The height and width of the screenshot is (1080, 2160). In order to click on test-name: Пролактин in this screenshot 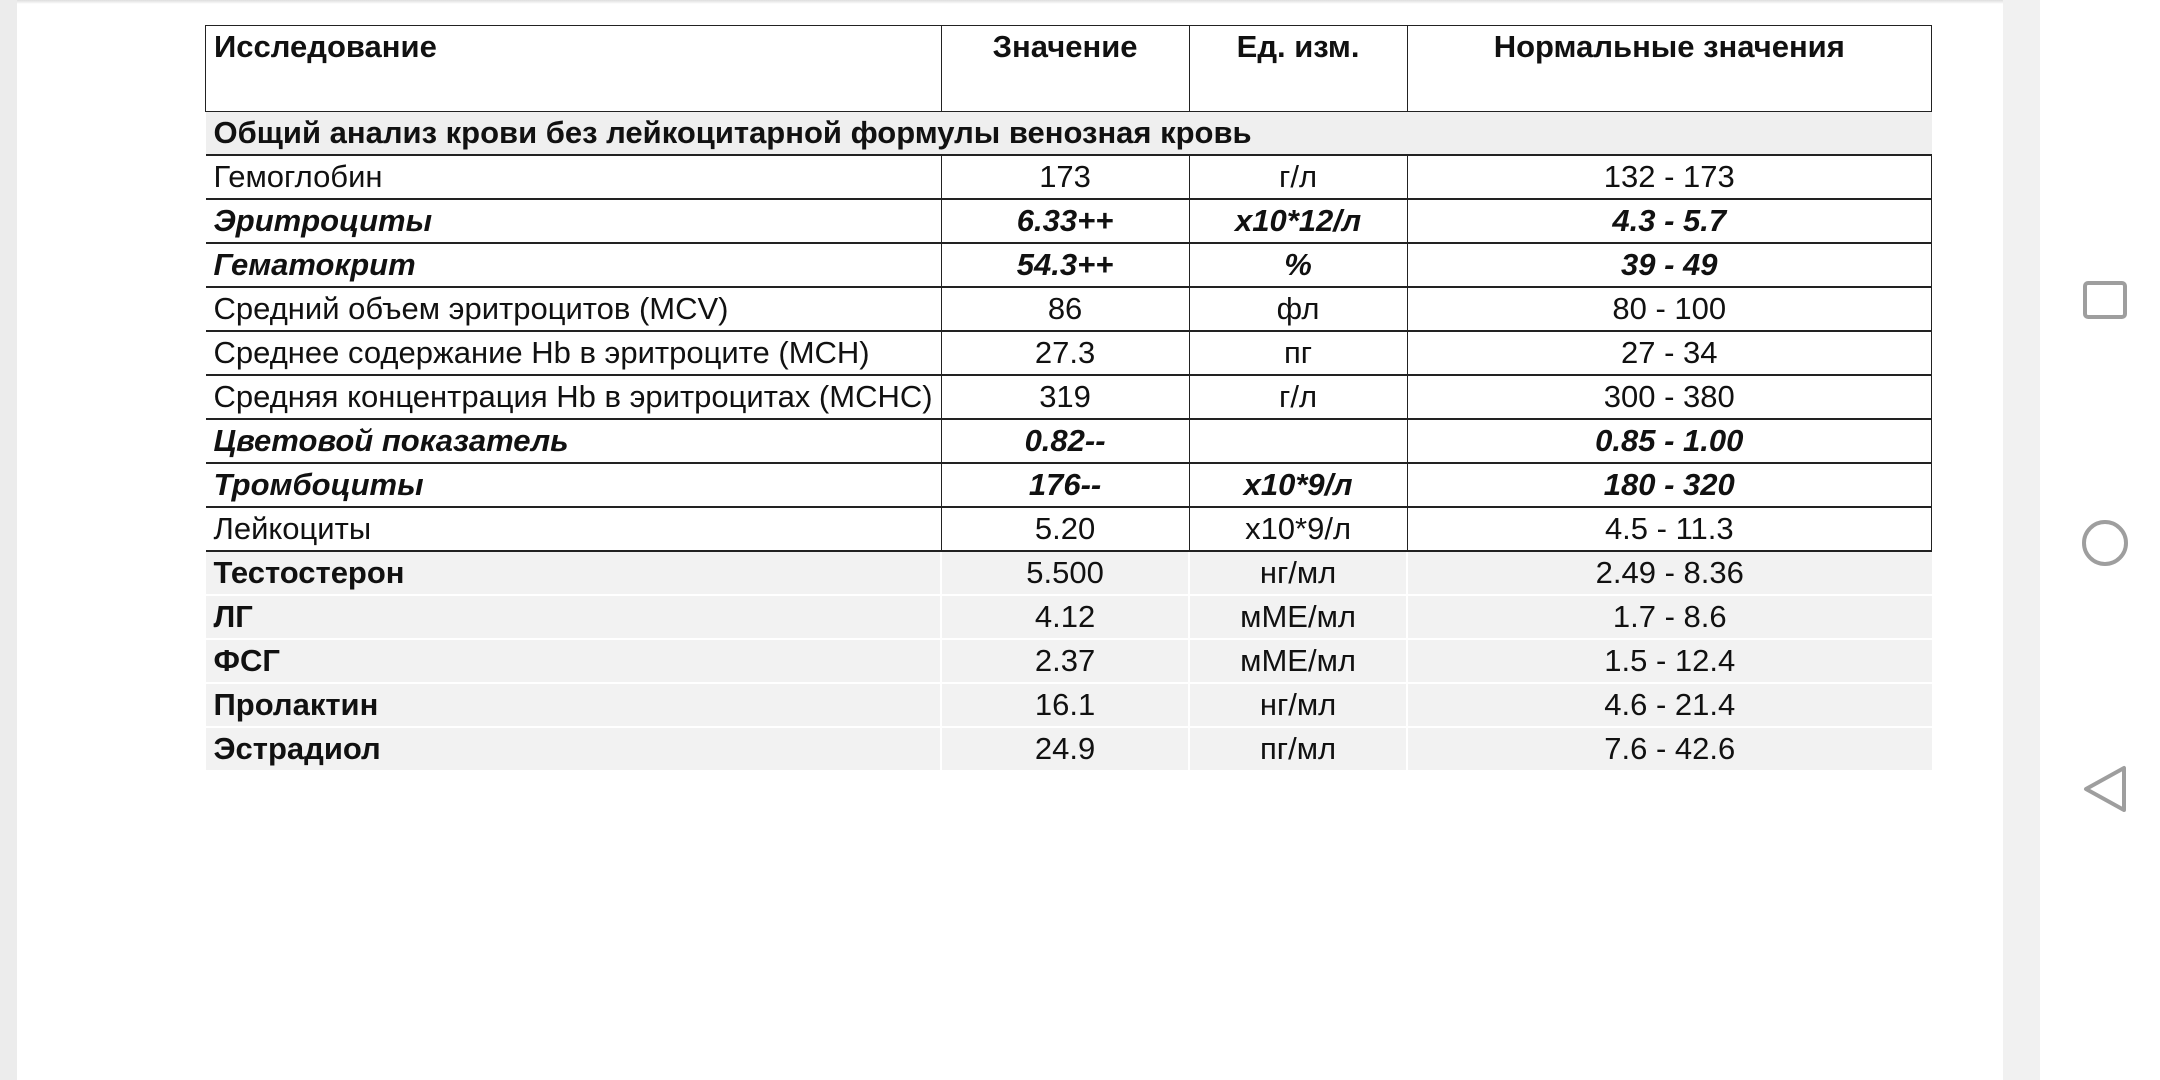, I will do `click(573, 705)`.